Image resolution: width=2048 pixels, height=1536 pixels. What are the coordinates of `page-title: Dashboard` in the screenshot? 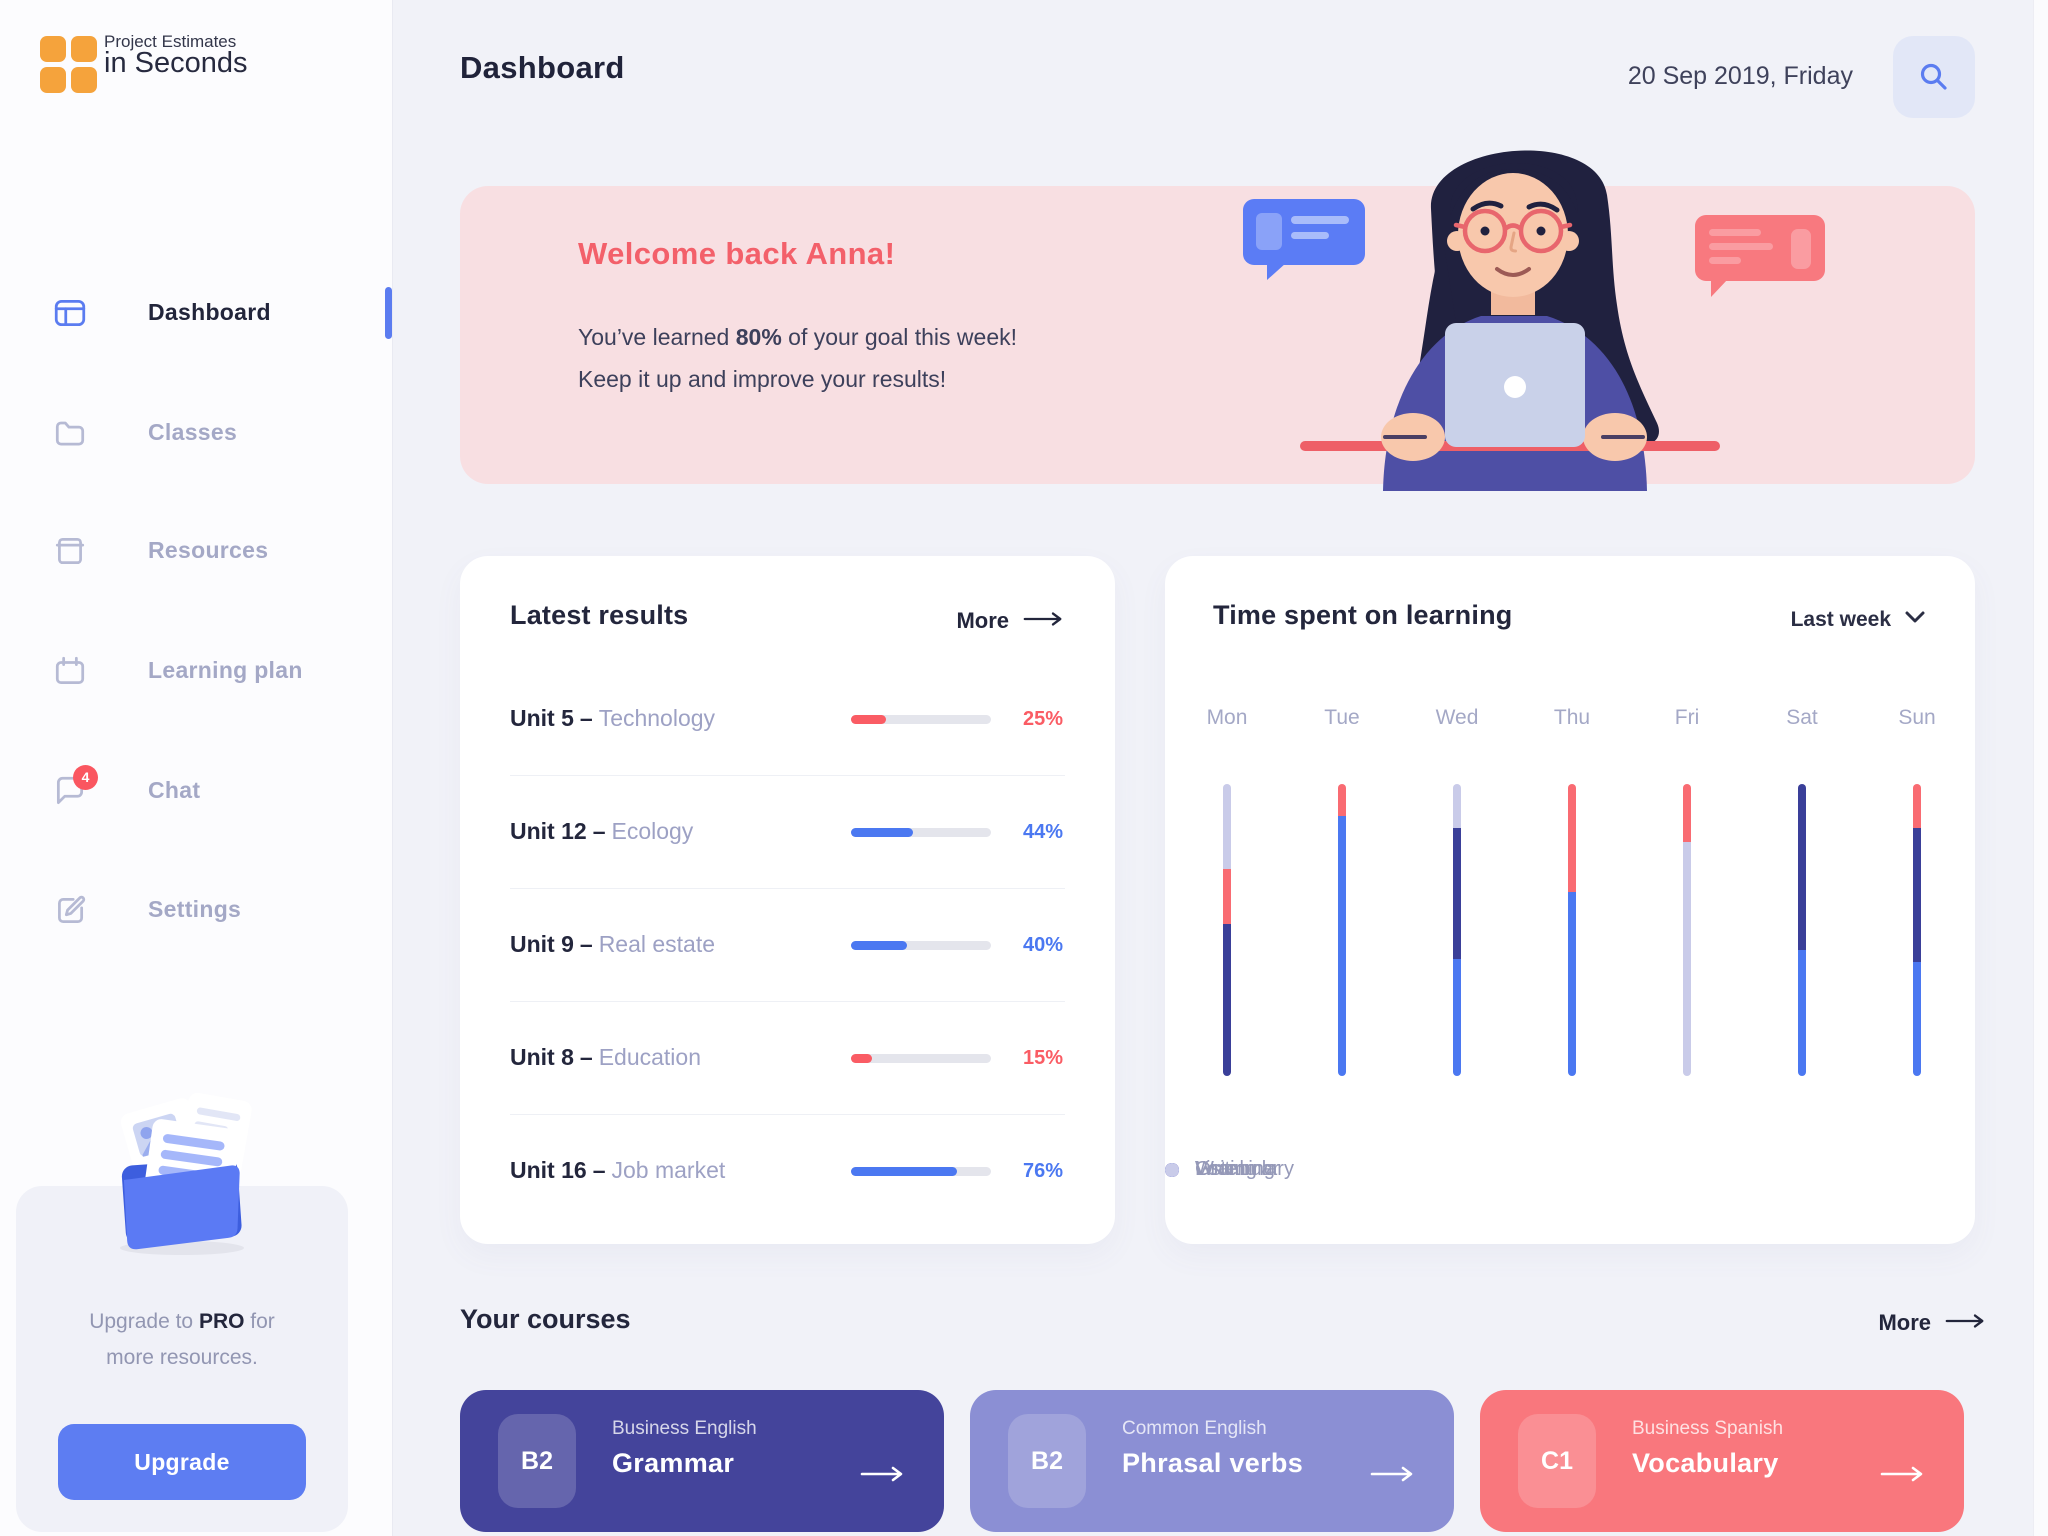 It's located at (542, 67).